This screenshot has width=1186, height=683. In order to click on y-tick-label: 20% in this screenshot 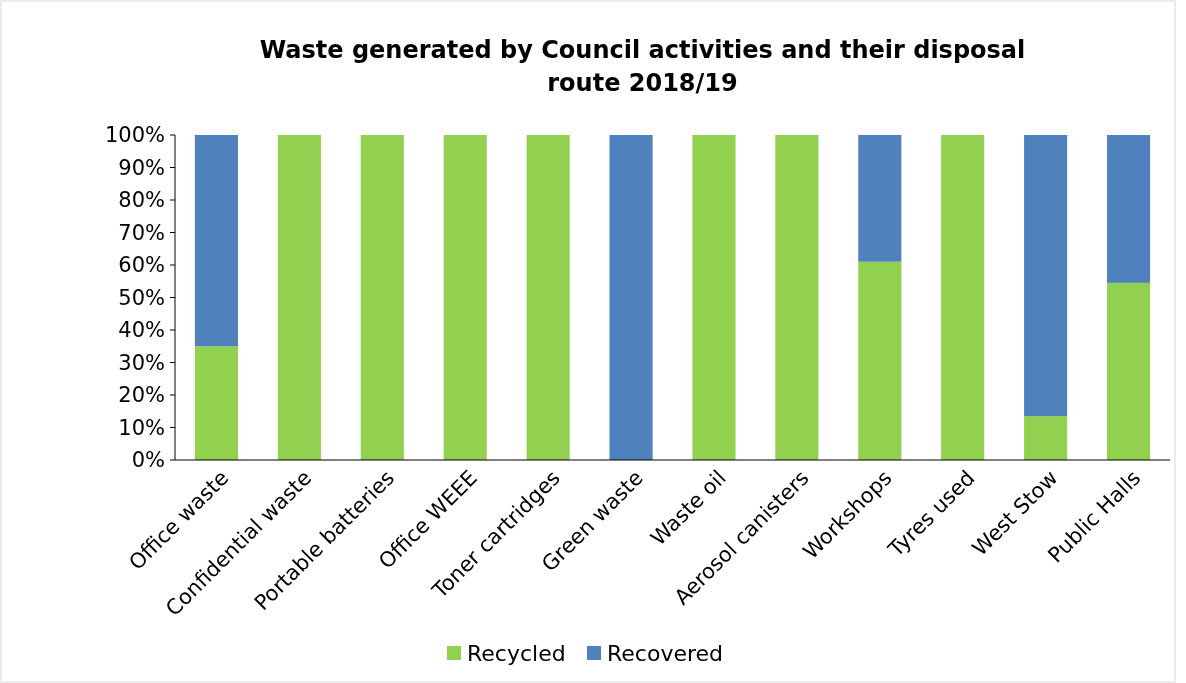, I will do `click(141, 395)`.